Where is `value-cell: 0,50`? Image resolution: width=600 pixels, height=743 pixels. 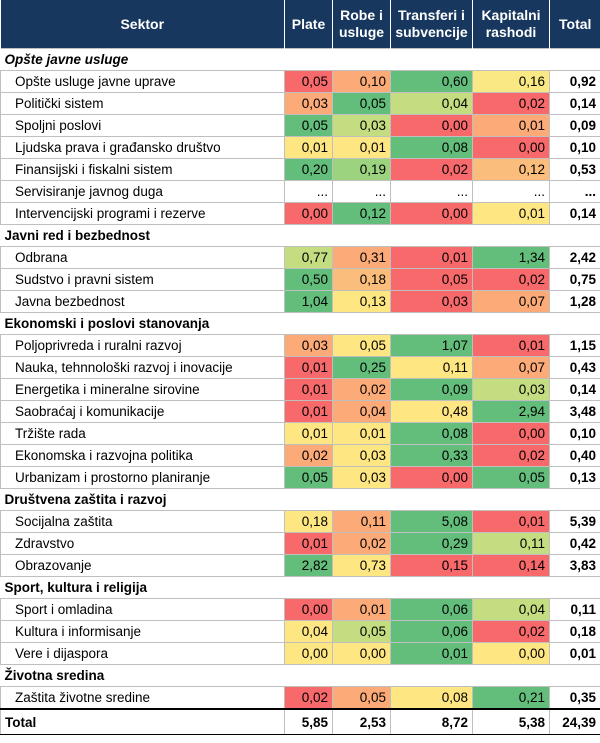
value-cell: 0,50 is located at coordinates (308, 279).